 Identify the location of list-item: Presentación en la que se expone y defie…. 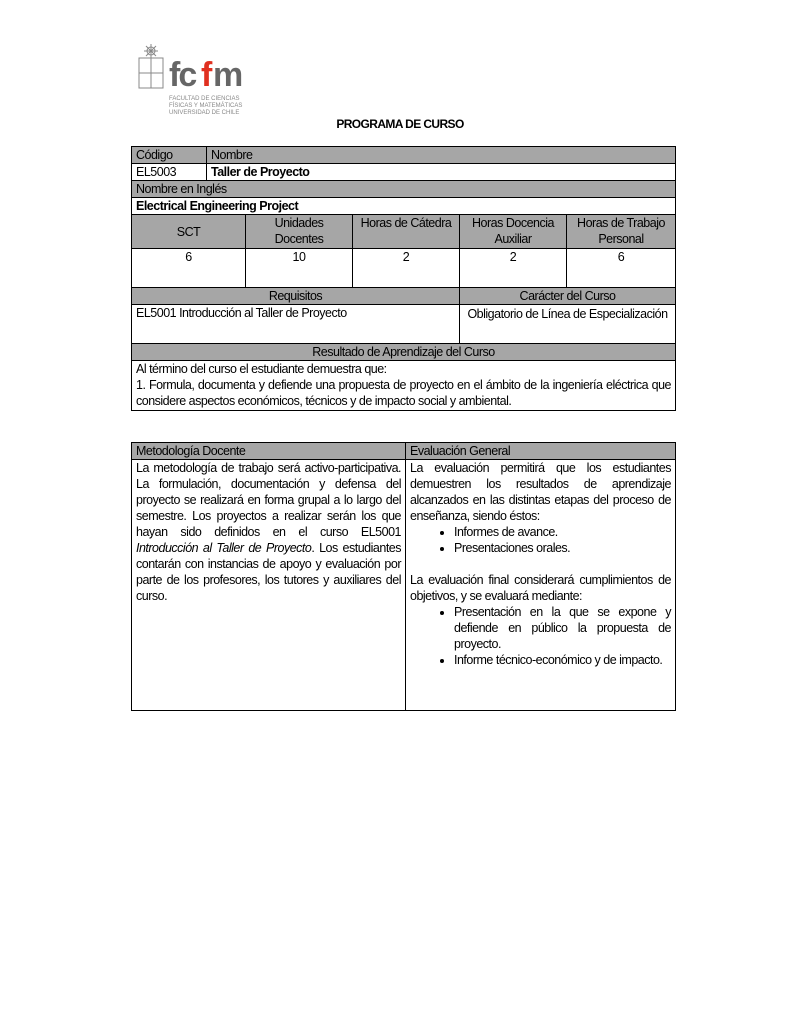
(563, 628).